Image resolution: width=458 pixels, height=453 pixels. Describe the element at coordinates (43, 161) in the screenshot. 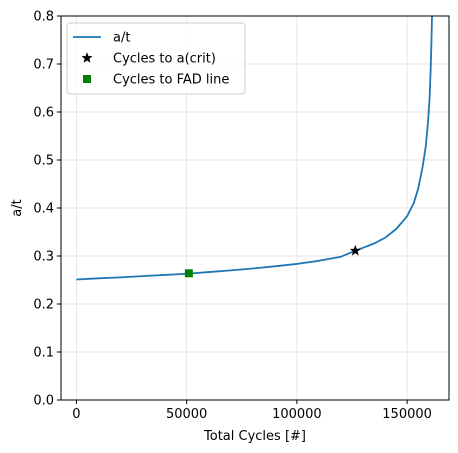

I see `y-tick-label: 0.5` at that location.